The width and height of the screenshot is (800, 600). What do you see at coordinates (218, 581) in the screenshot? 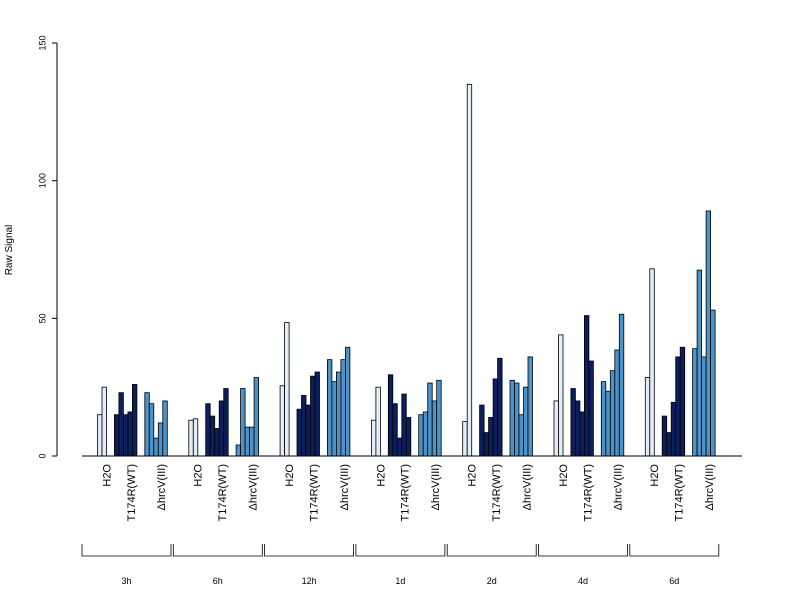
I see `time-label: 6h` at bounding box center [218, 581].